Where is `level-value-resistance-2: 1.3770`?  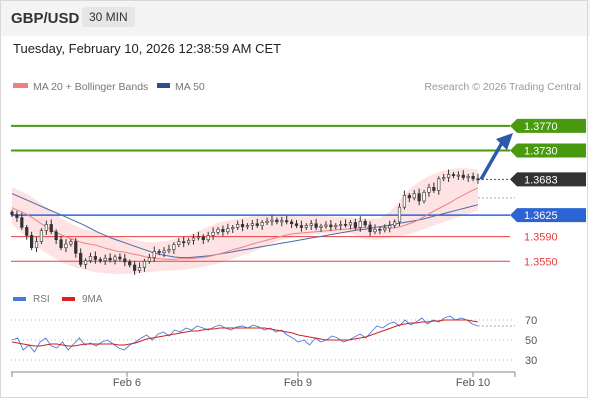 level-value-resistance-2: 1.3770 is located at coordinates (541, 127).